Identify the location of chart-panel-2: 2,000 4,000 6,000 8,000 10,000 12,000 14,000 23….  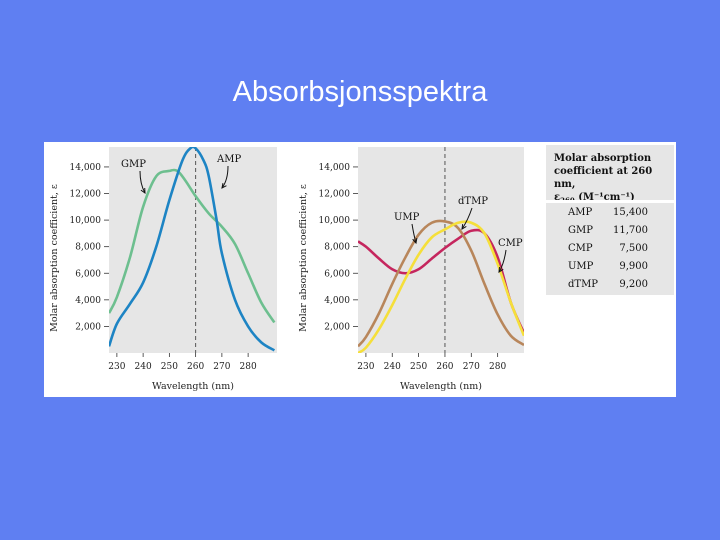
(411, 269).